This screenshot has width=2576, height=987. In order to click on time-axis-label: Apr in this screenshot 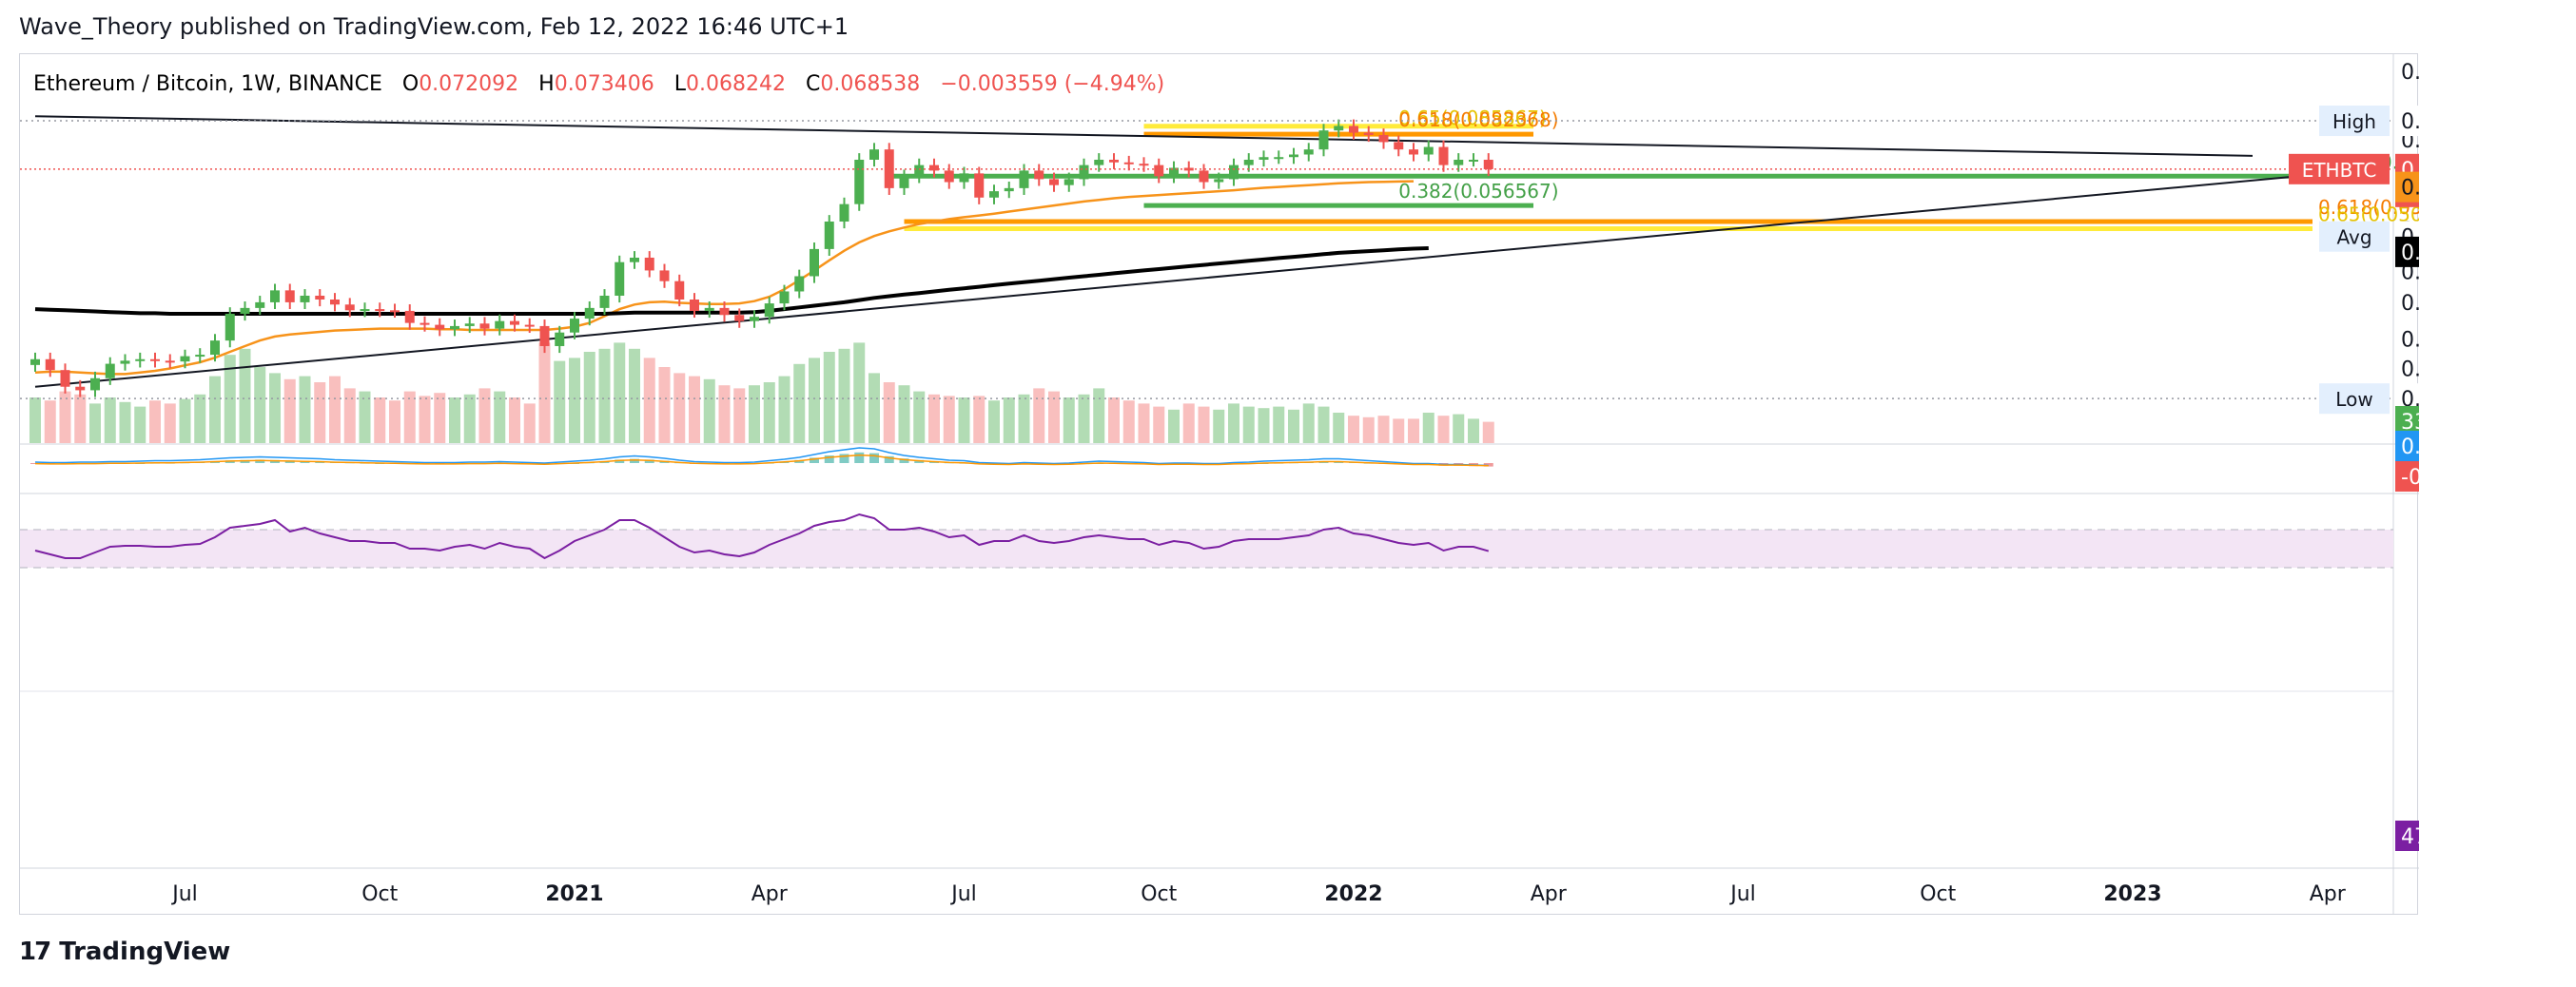, I will do `click(1549, 894)`.